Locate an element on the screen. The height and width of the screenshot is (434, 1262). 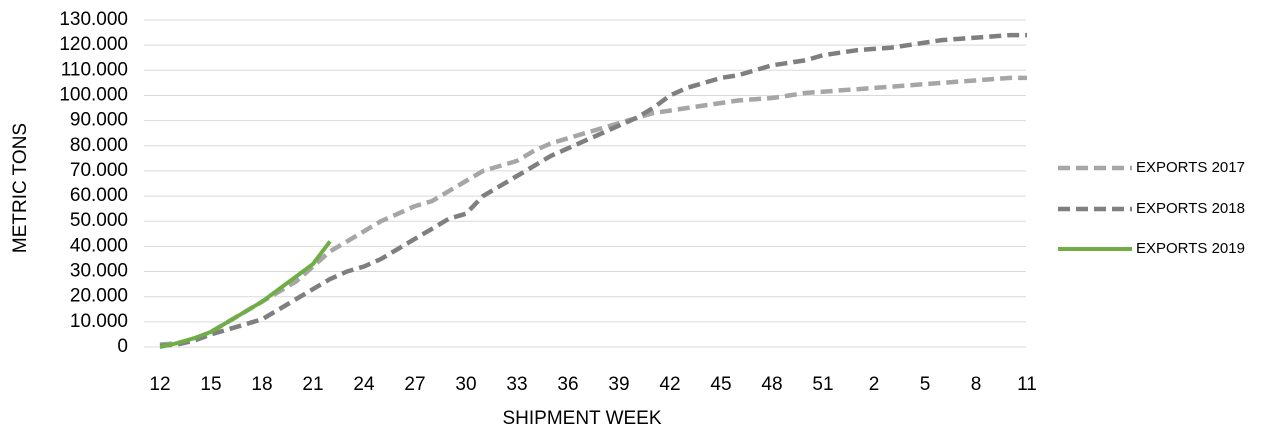
y-tick-label: 0 is located at coordinates (122, 346).